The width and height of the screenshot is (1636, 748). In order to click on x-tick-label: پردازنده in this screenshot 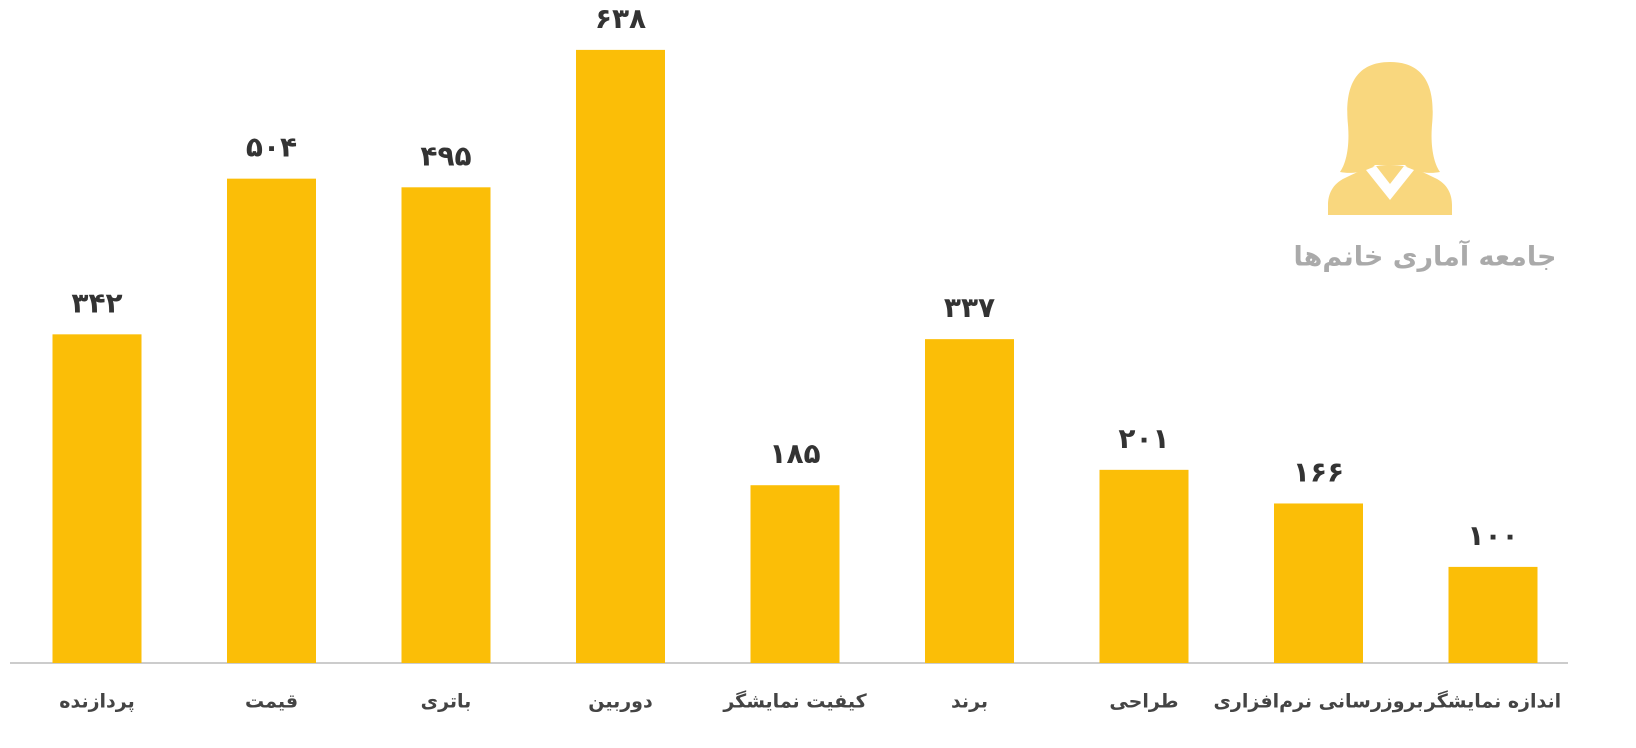, I will do `click(96, 702)`.